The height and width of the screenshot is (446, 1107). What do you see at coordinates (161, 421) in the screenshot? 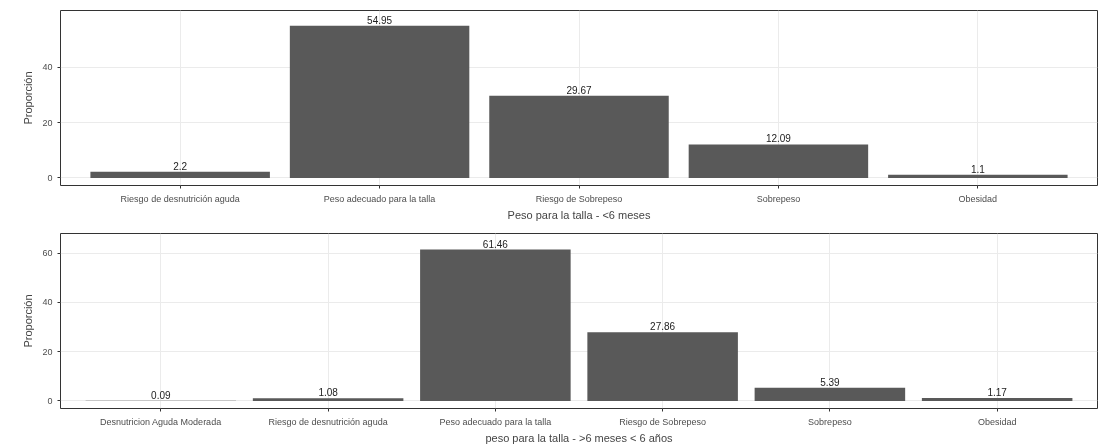
I see `x-tick-label: Desnutricion Aguda Moderada` at bounding box center [161, 421].